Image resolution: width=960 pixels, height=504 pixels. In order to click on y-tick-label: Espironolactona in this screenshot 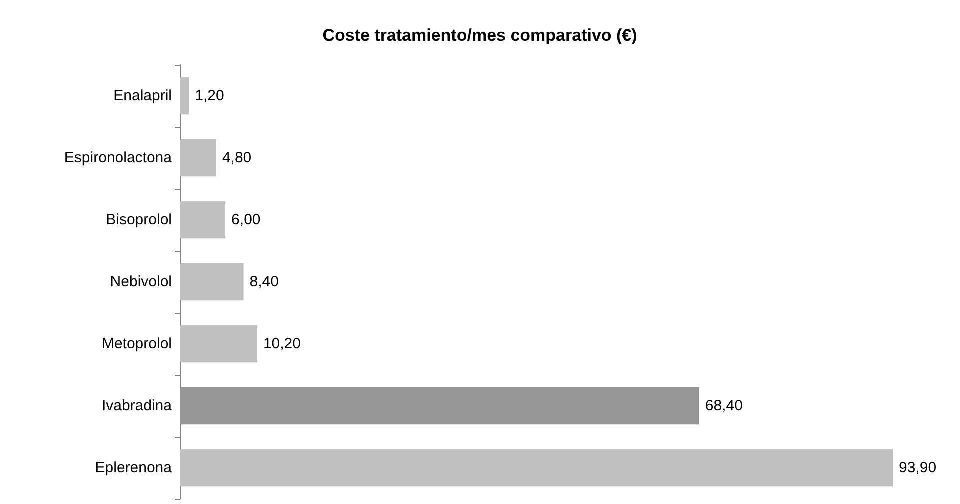, I will do `click(118, 158)`.